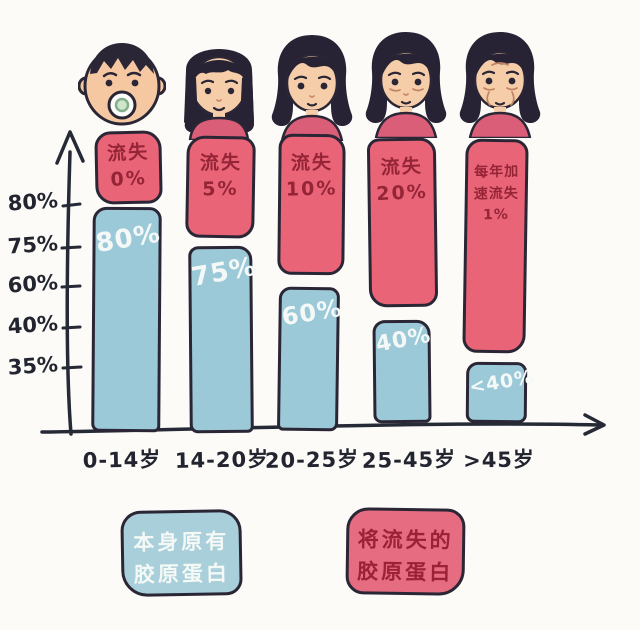  Describe the element at coordinates (311, 204) in the screenshot. I see `lost-collagen-bar-20-25: 流失 10%` at that location.